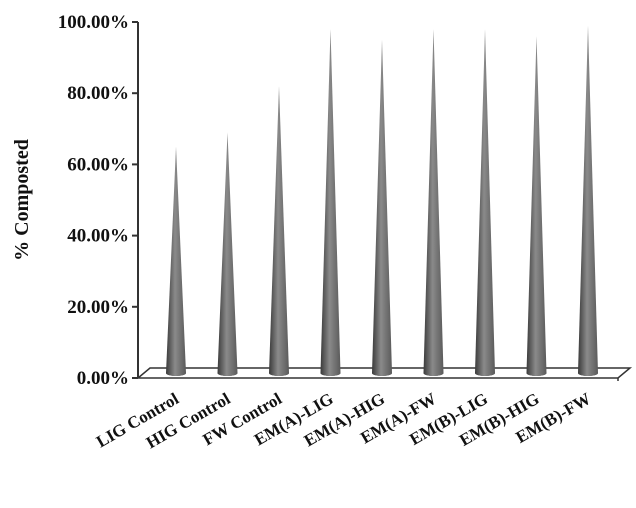 The image size is (636, 508). I want to click on y-axis-ticks: 0.00% 20.00% 40.00% 60.00% 80.00% 100.00%, so click(98, 200).